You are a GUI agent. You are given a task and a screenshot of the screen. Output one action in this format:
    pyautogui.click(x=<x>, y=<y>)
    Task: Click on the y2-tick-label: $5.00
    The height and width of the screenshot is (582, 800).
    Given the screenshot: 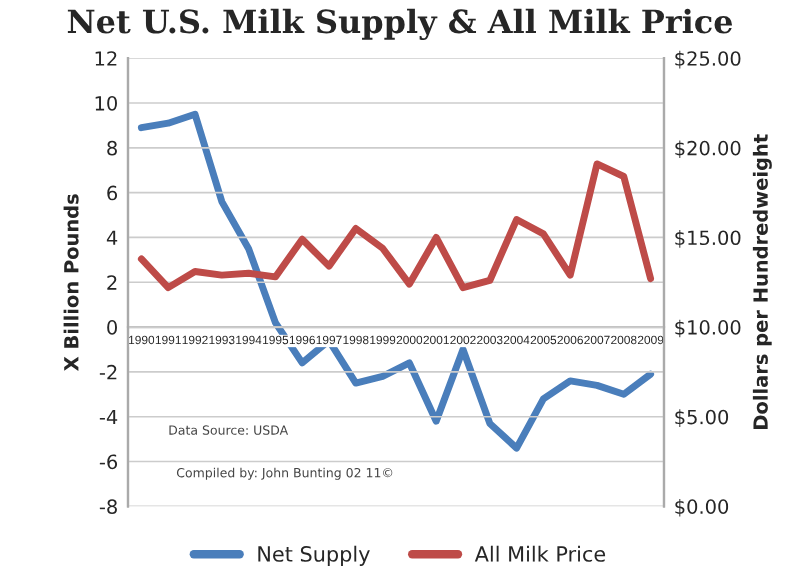 What is the action you would take?
    pyautogui.click(x=702, y=418)
    